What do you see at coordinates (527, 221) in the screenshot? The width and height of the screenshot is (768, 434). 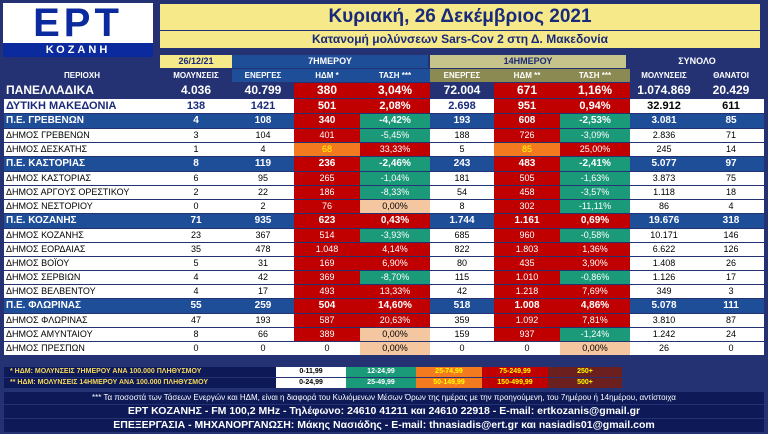 I see `table-cell: 1.161` at bounding box center [527, 221].